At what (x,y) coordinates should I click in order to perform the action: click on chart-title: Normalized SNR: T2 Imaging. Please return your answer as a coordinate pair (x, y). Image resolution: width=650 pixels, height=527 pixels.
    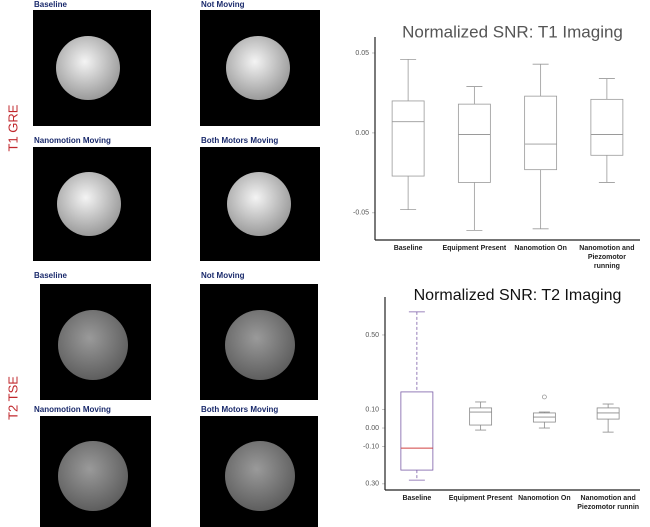
    Looking at the image, I should click on (518, 295).